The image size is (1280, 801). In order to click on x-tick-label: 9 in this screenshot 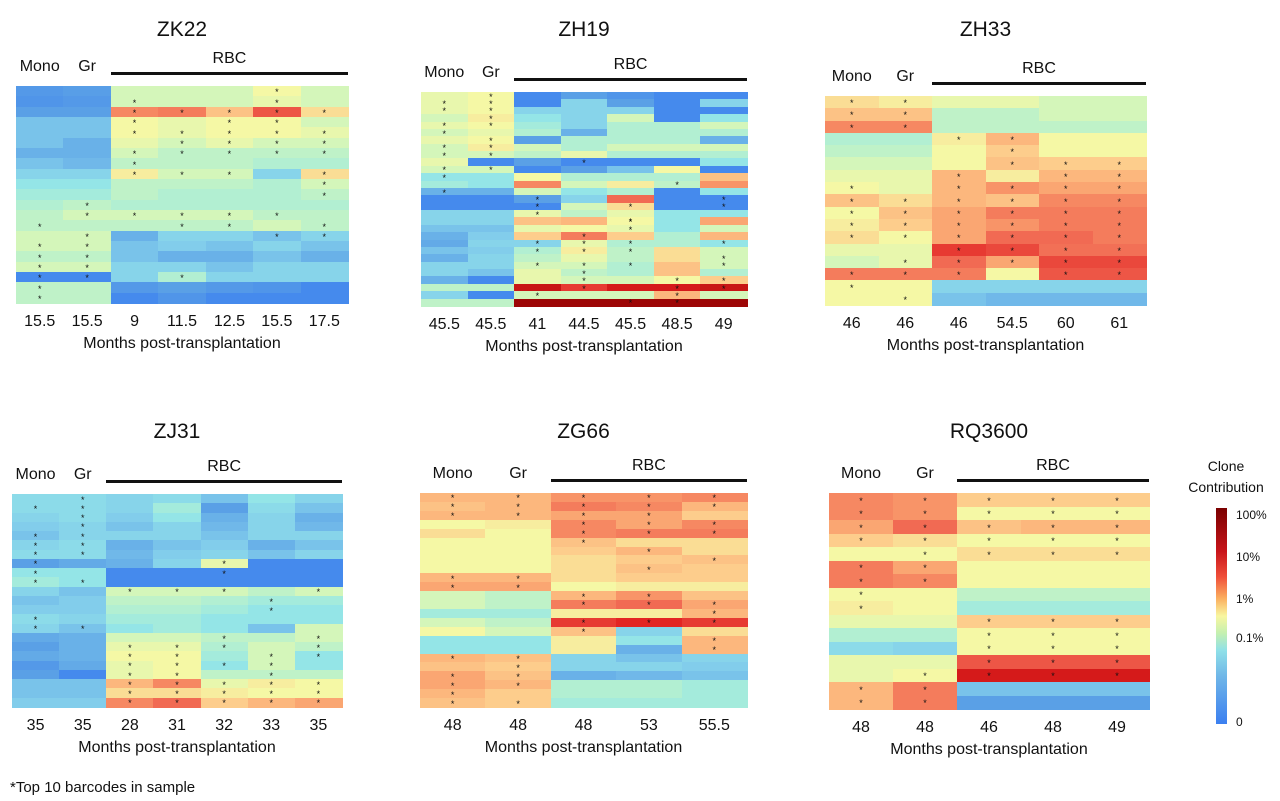, I will do `click(134, 321)`.